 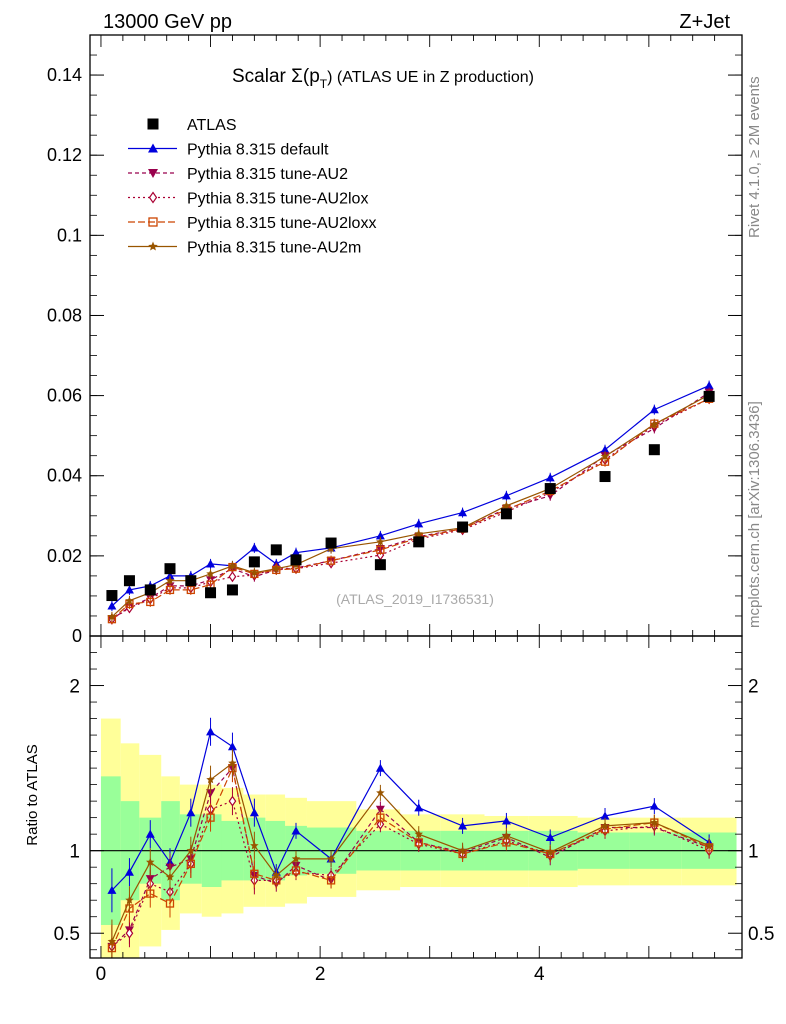 I want to click on legend-label: ATLAS, so click(x=212, y=125).